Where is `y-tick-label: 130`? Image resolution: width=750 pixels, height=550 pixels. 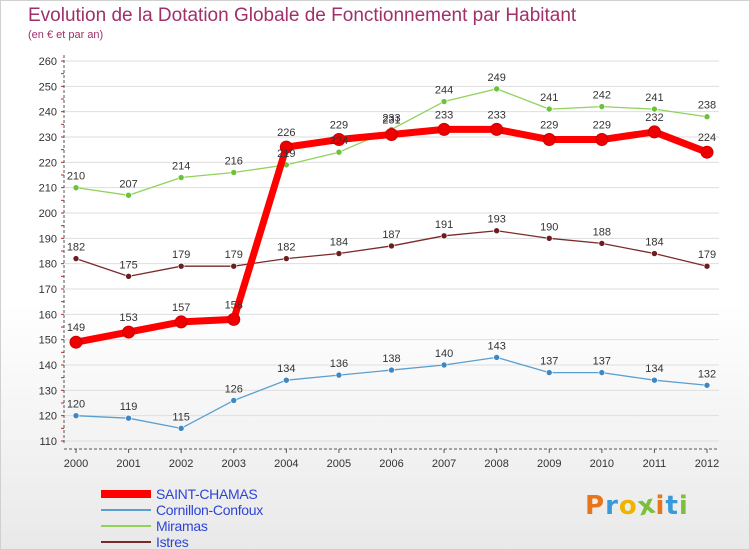
y-tick-label: 130 is located at coordinates (48, 391).